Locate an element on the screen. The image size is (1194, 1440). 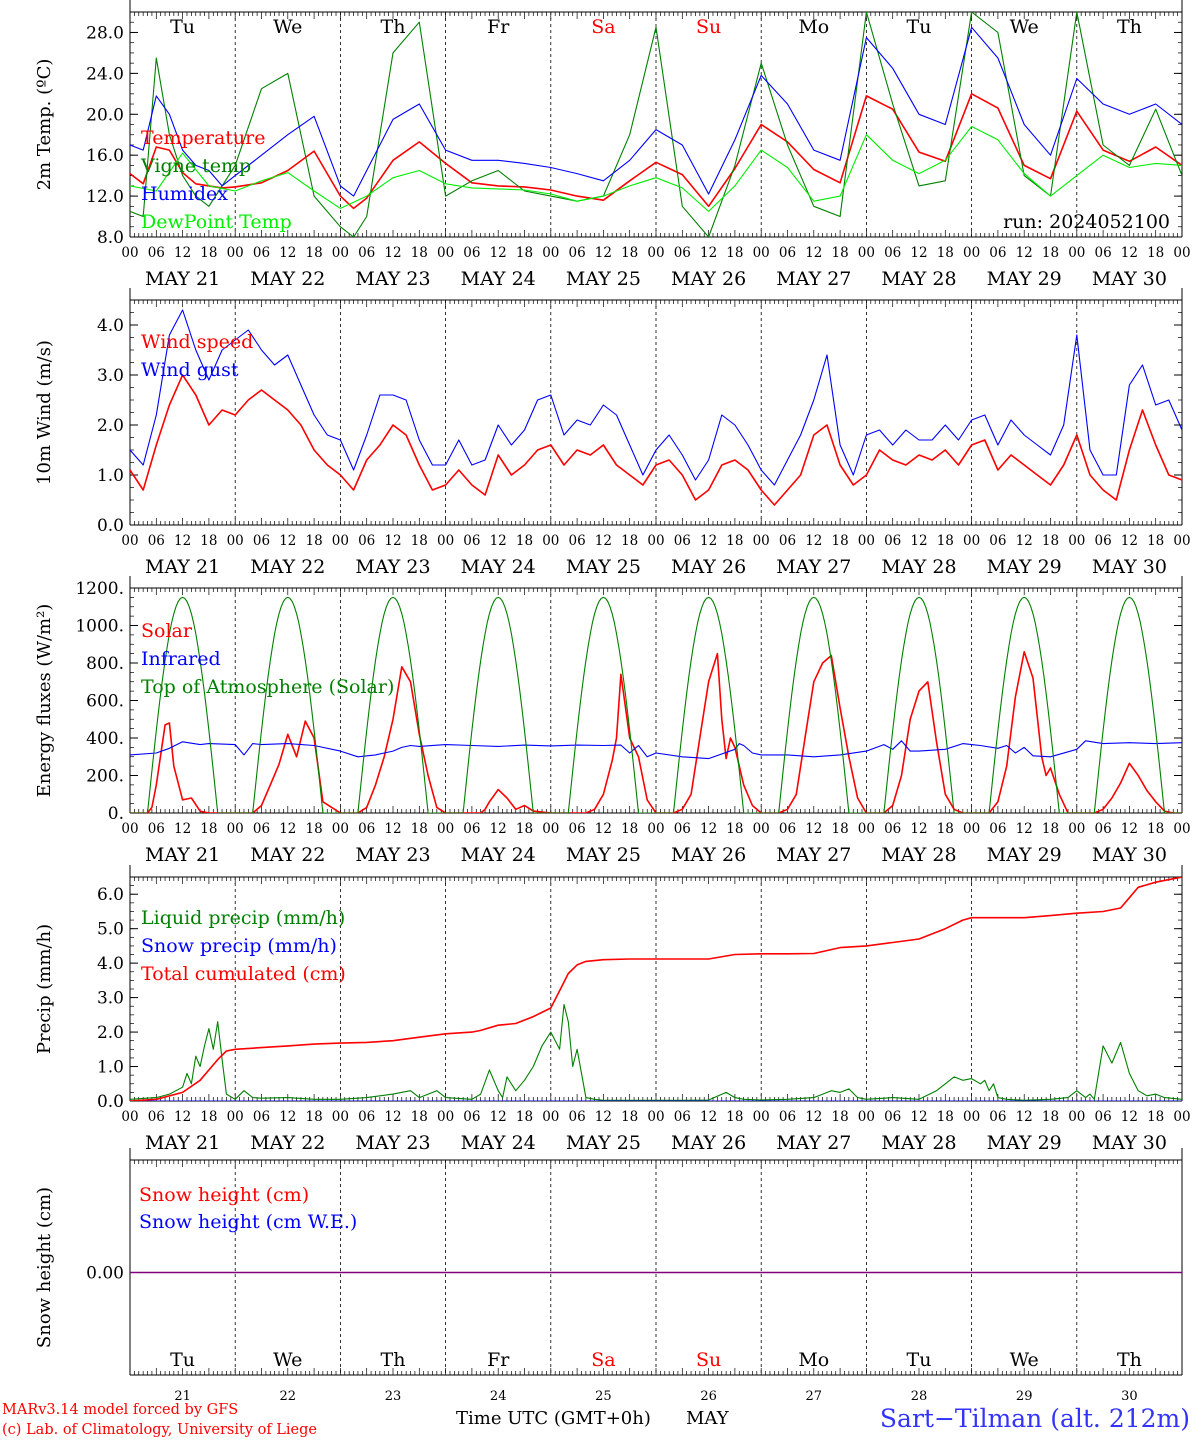
date-label: MAY 22 is located at coordinates (287, 567).